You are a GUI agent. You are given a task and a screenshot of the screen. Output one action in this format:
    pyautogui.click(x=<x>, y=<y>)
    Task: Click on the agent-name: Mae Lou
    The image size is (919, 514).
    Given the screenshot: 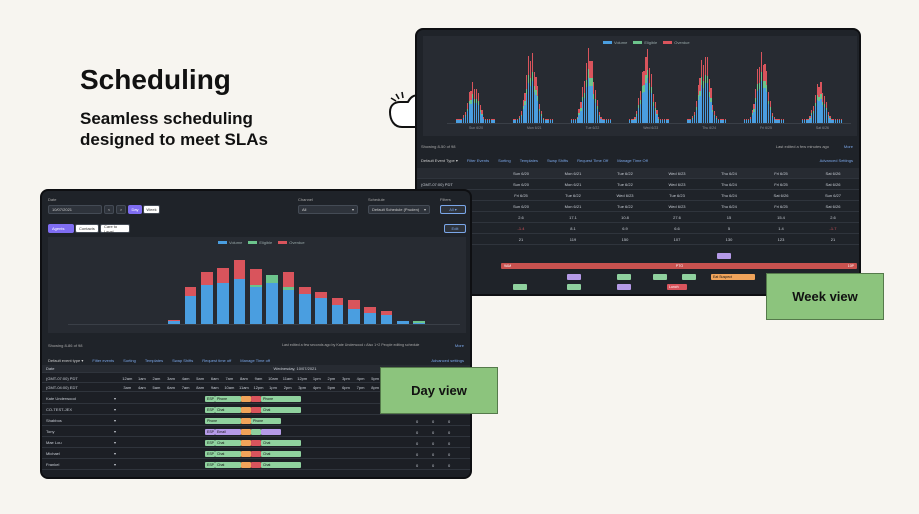 What is the action you would take?
    pyautogui.click(x=54, y=442)
    